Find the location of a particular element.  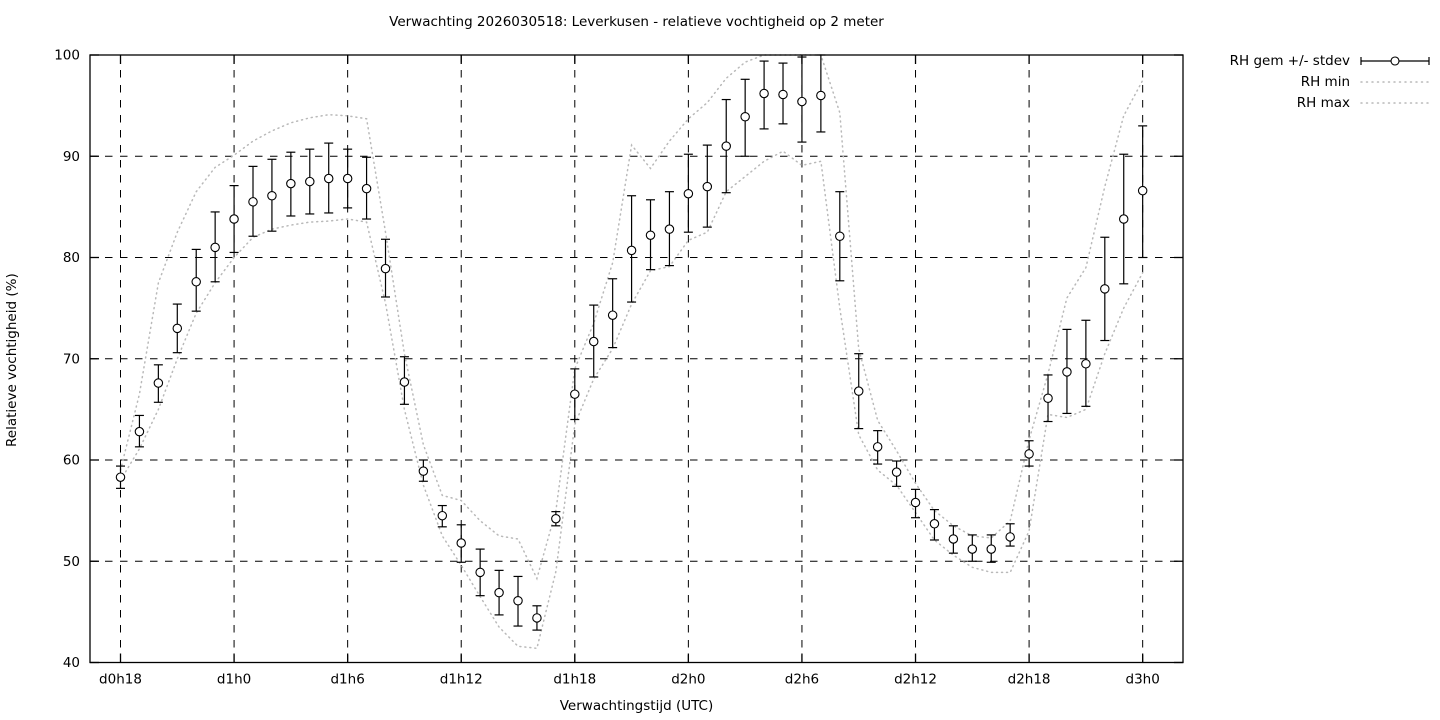

legend-label-max: RH max is located at coordinates (1323, 102).